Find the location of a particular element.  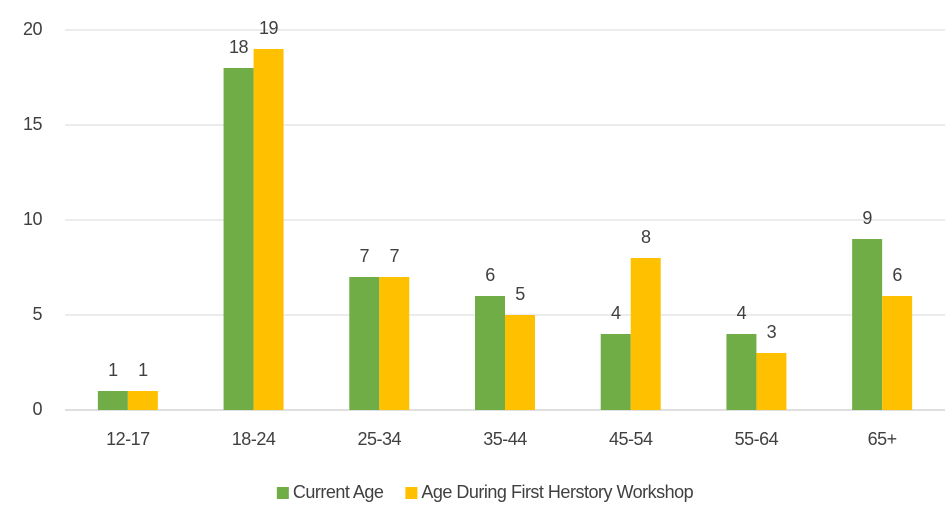

x-tick-label: 25-34 is located at coordinates (380, 439).